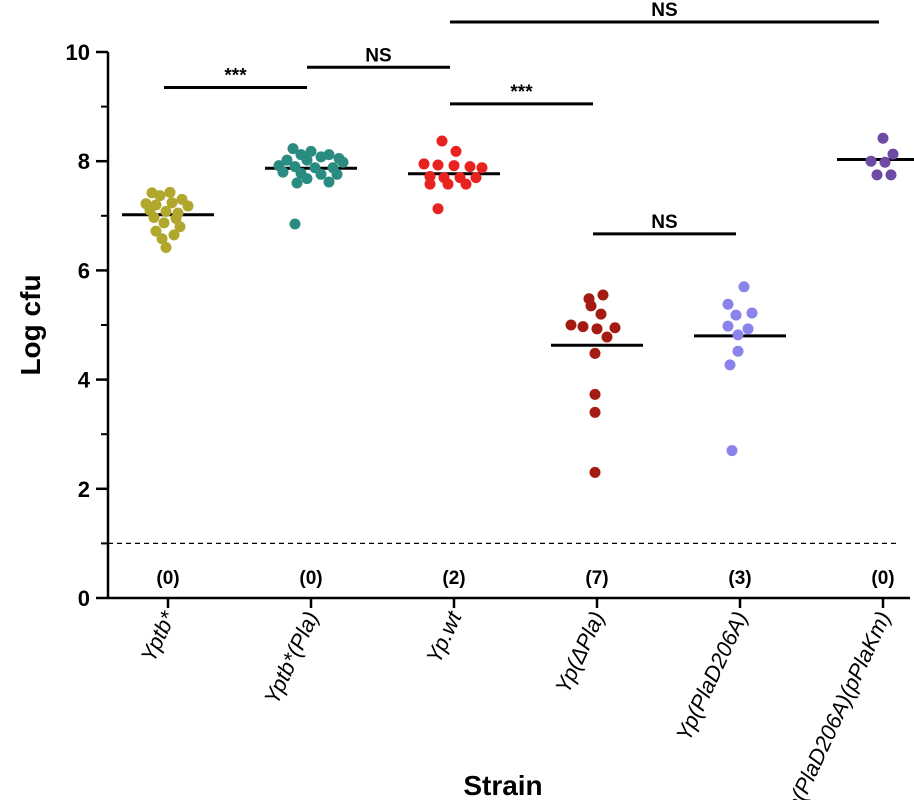 The image size is (914, 800). Describe the element at coordinates (739, 578) in the screenshot. I see `count-label: (3)` at that location.